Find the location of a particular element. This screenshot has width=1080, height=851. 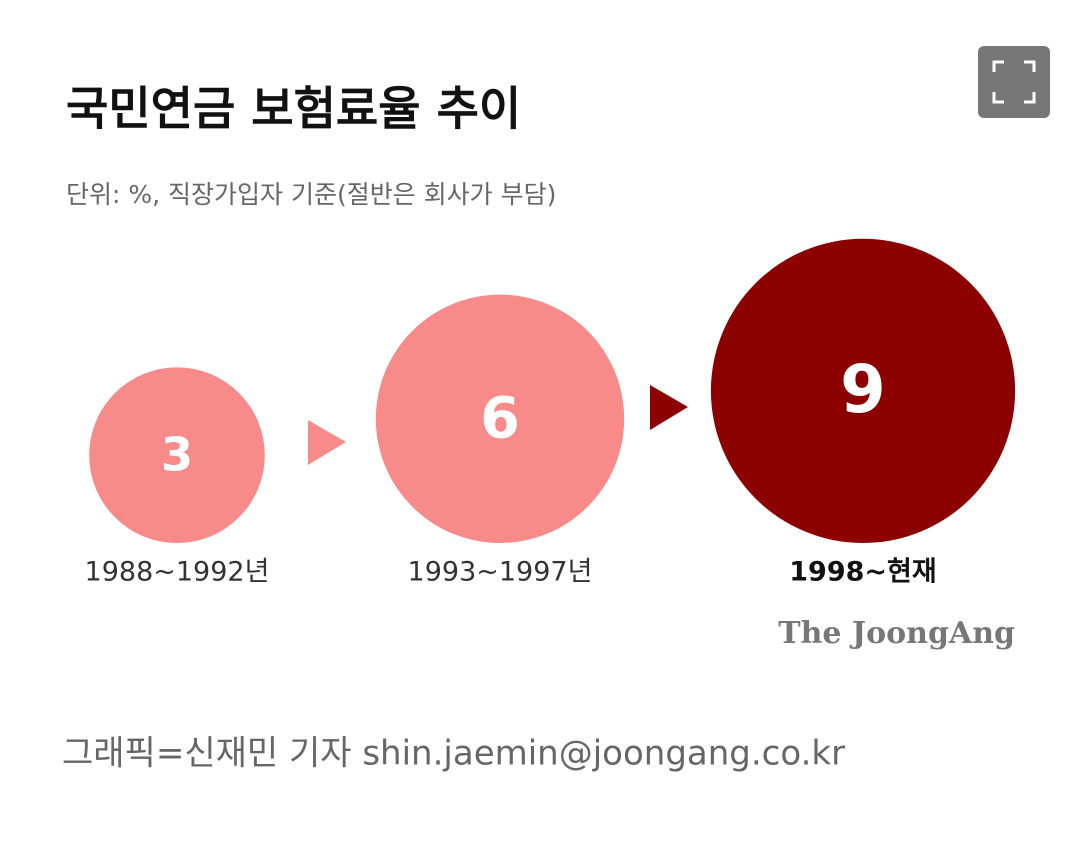

chart-title: 국민연금 보험료율 추이 is located at coordinates (293, 109).